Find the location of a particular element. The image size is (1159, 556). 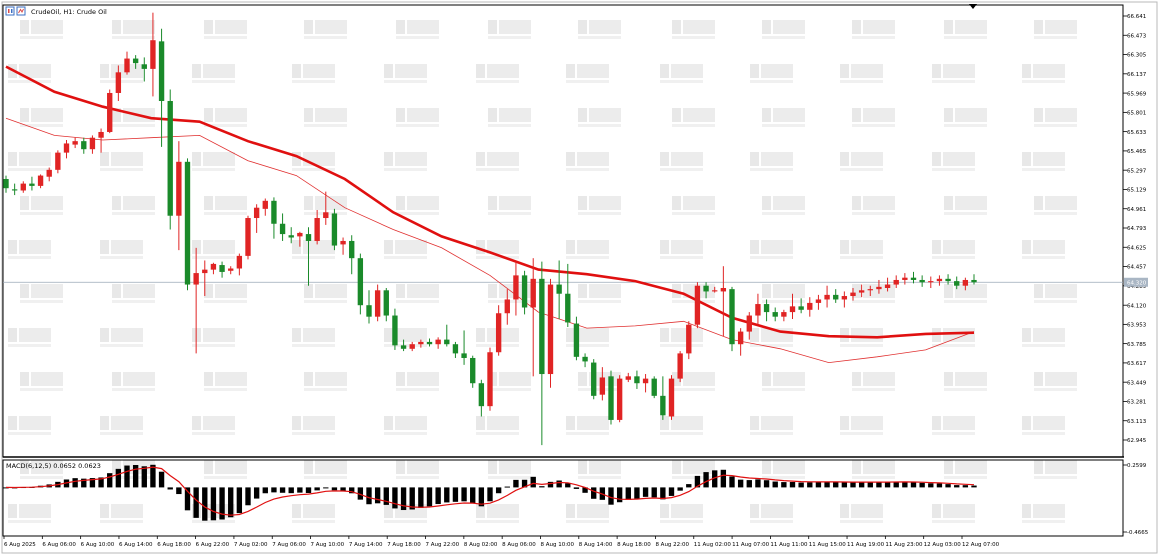

time-tick-label: 12 Aug 03:00 is located at coordinates (943, 545).